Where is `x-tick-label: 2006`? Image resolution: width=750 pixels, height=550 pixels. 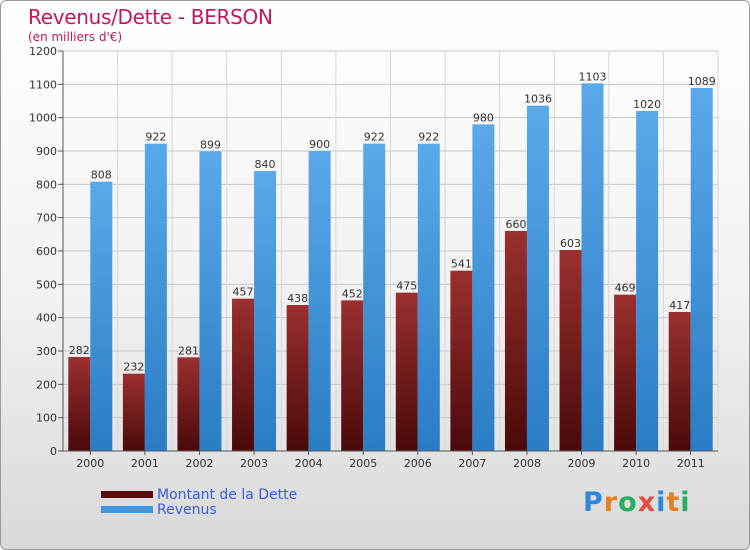 x-tick-label: 2006 is located at coordinates (418, 463).